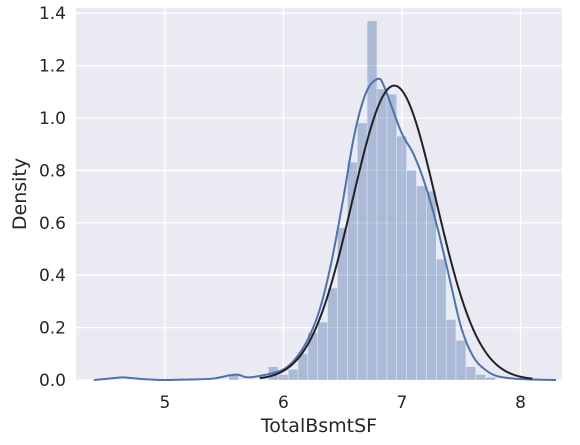 Image resolution: width=580 pixels, height=445 pixels. I want to click on x-tick-label: 6, so click(283, 403).